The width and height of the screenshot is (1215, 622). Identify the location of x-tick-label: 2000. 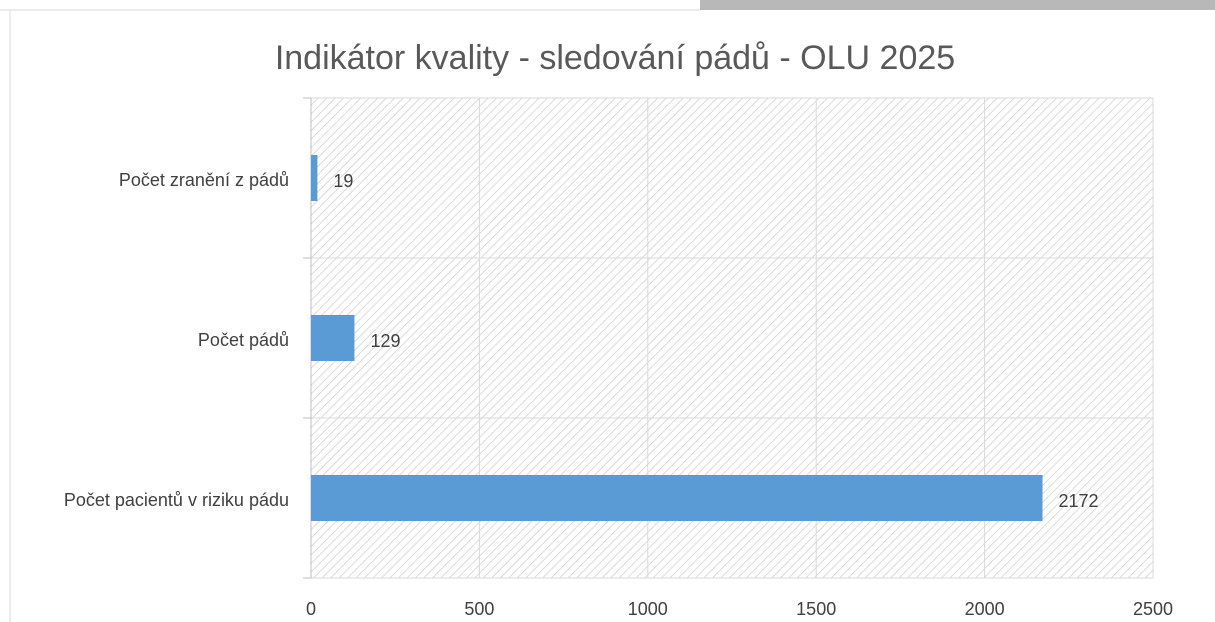
(985, 609).